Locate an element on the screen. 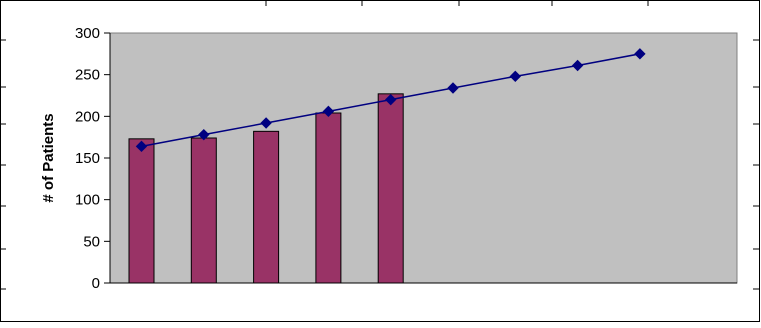 This screenshot has height=328, width=761. y-tick-label: 50 is located at coordinates (91, 241).